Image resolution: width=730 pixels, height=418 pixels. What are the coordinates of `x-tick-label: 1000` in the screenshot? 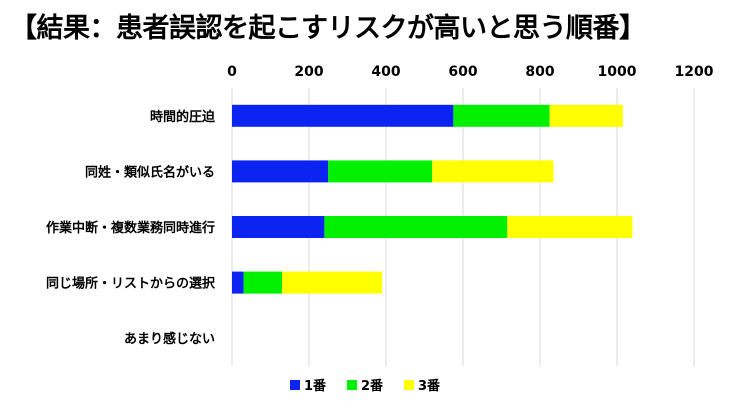 It's located at (617, 72).